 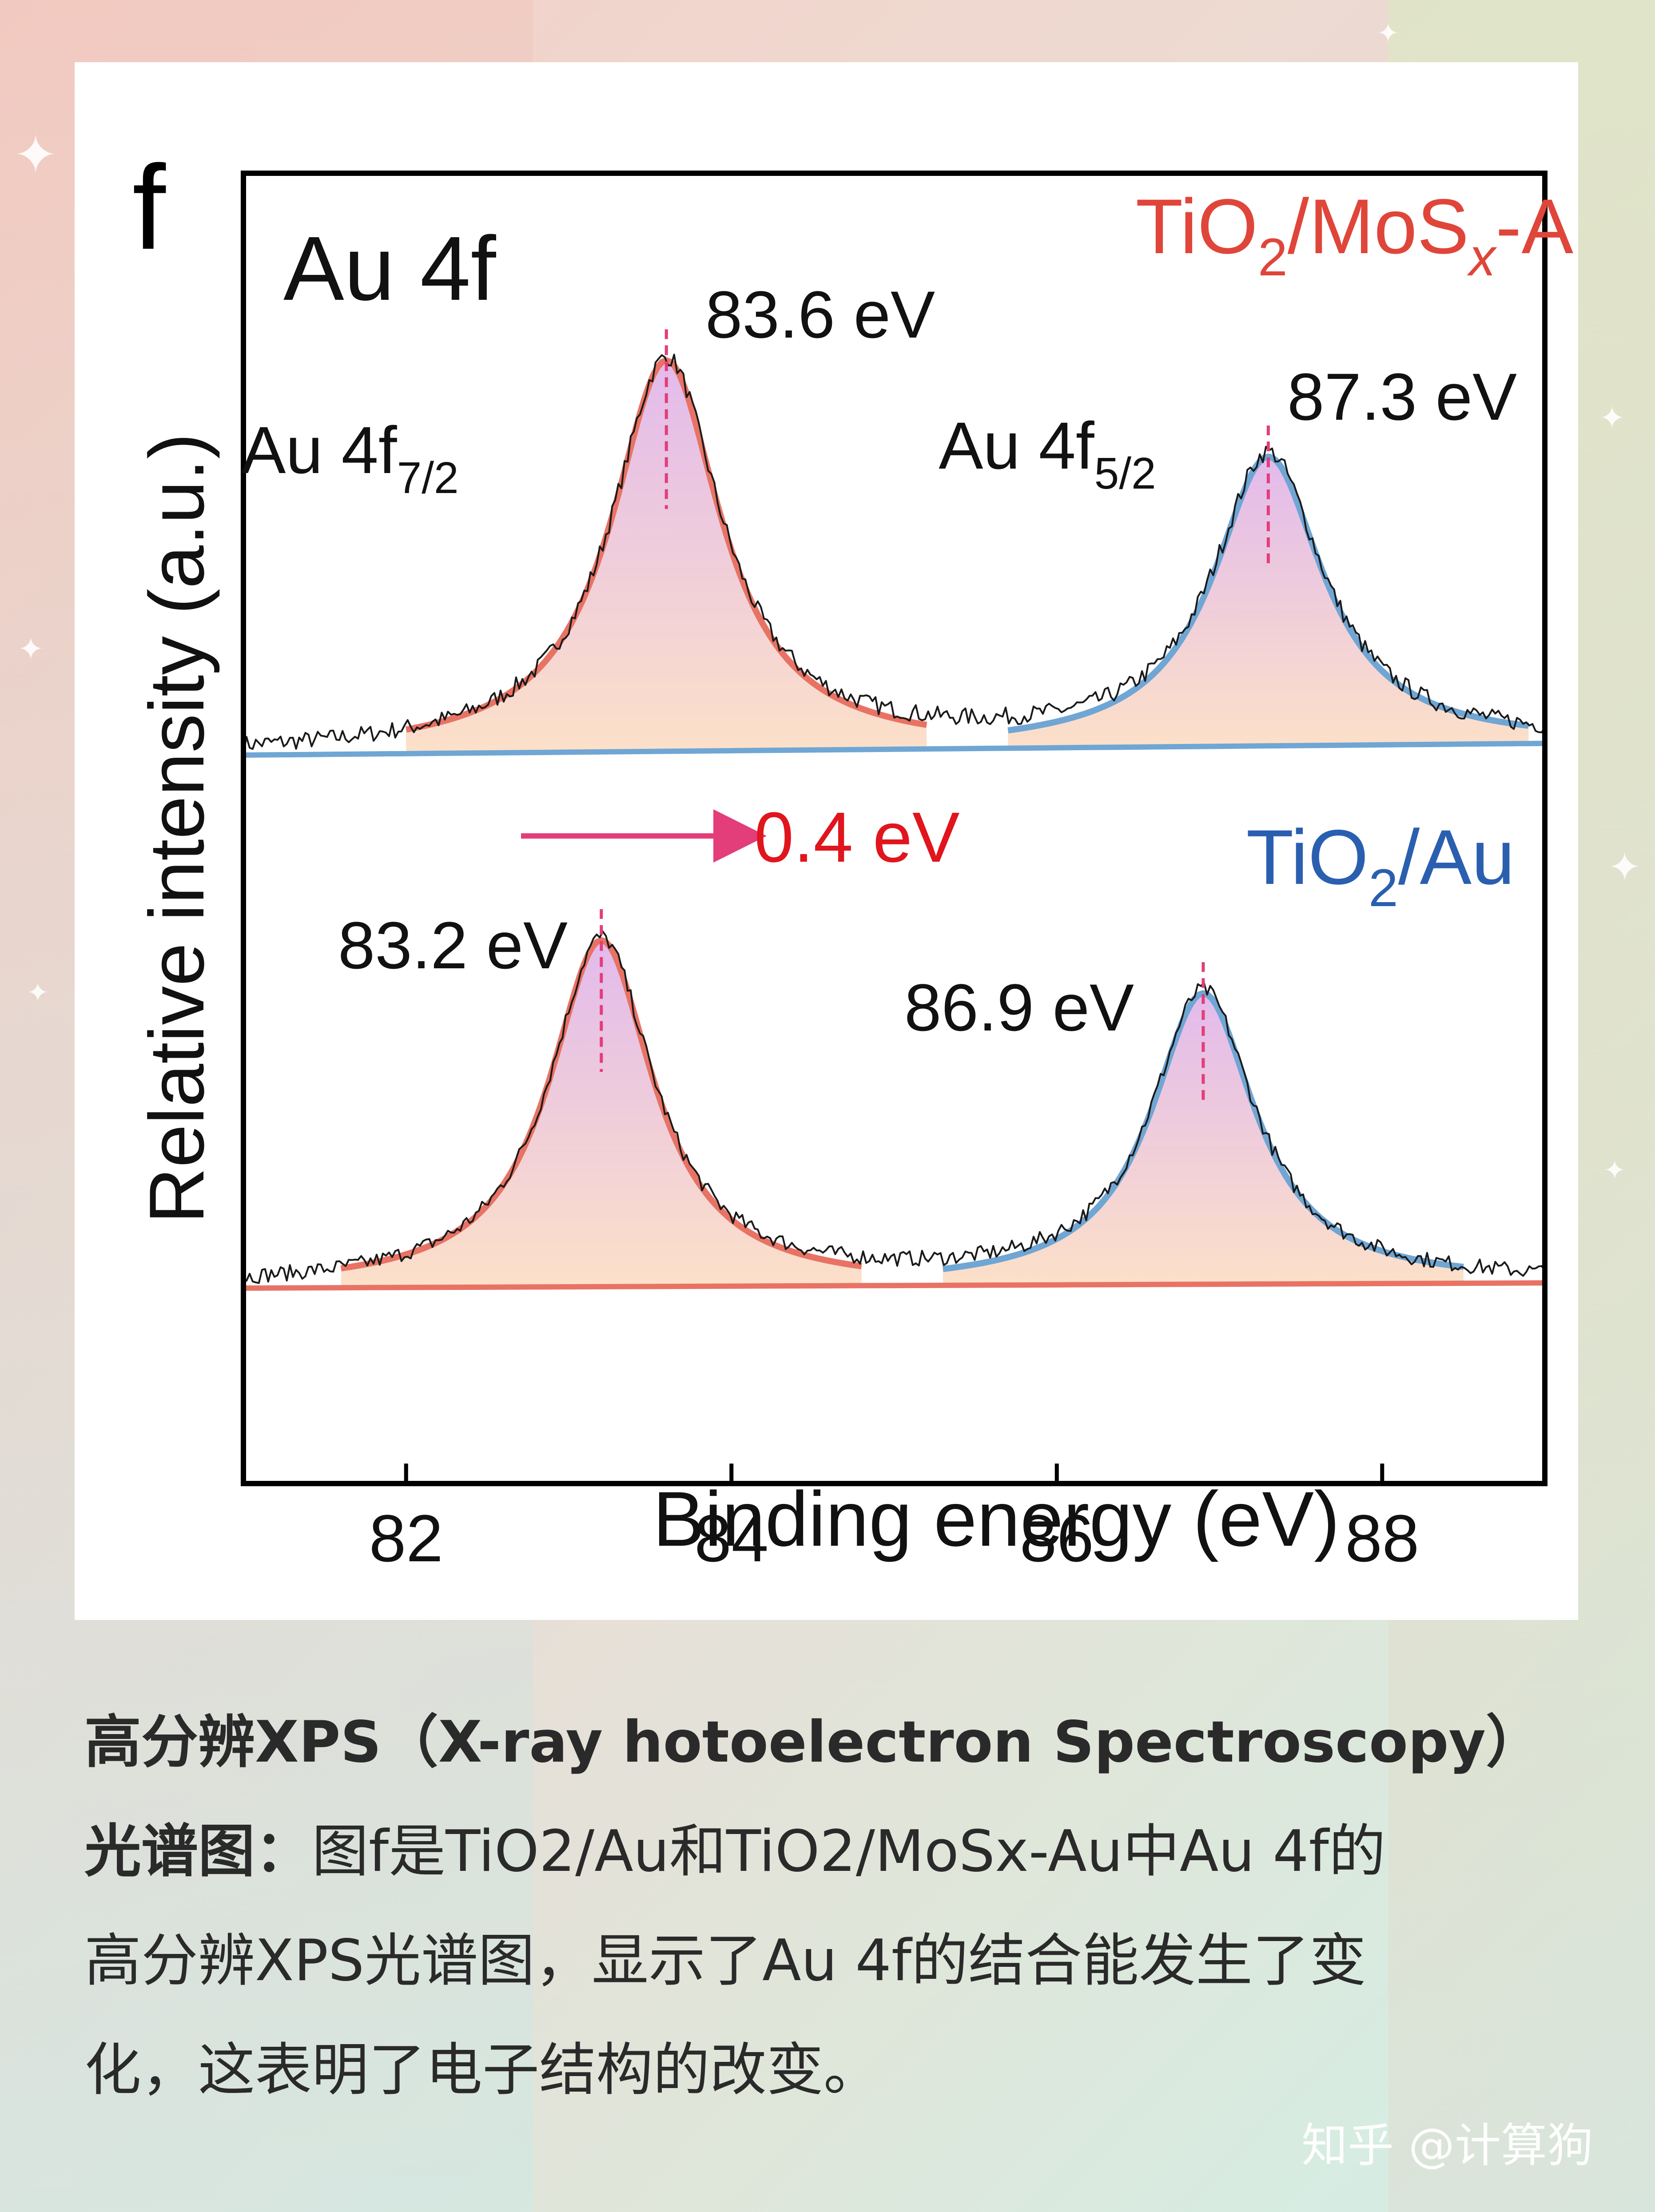 I want to click on caption-text-1: 图f是TiO2/Au和TiO2/MoSx-Au中Au 4f的, so click(x=849, y=1852).